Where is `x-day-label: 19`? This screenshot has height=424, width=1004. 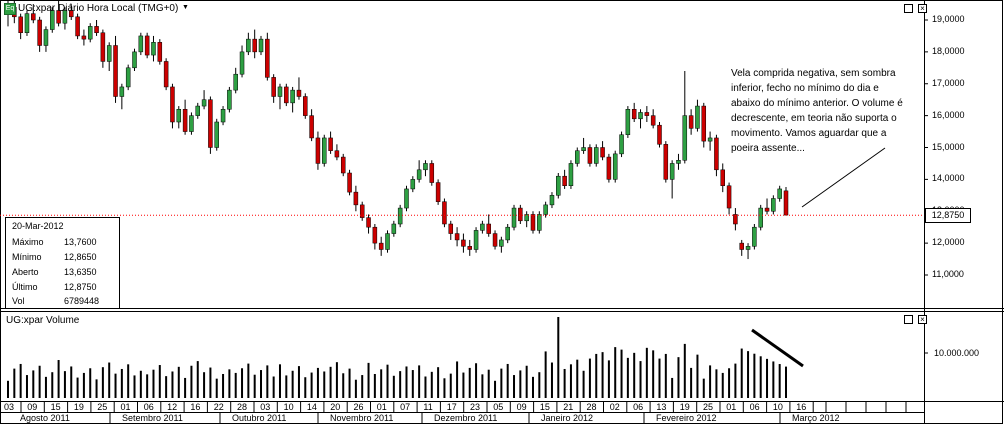 x-day-label: 19 is located at coordinates (684, 407).